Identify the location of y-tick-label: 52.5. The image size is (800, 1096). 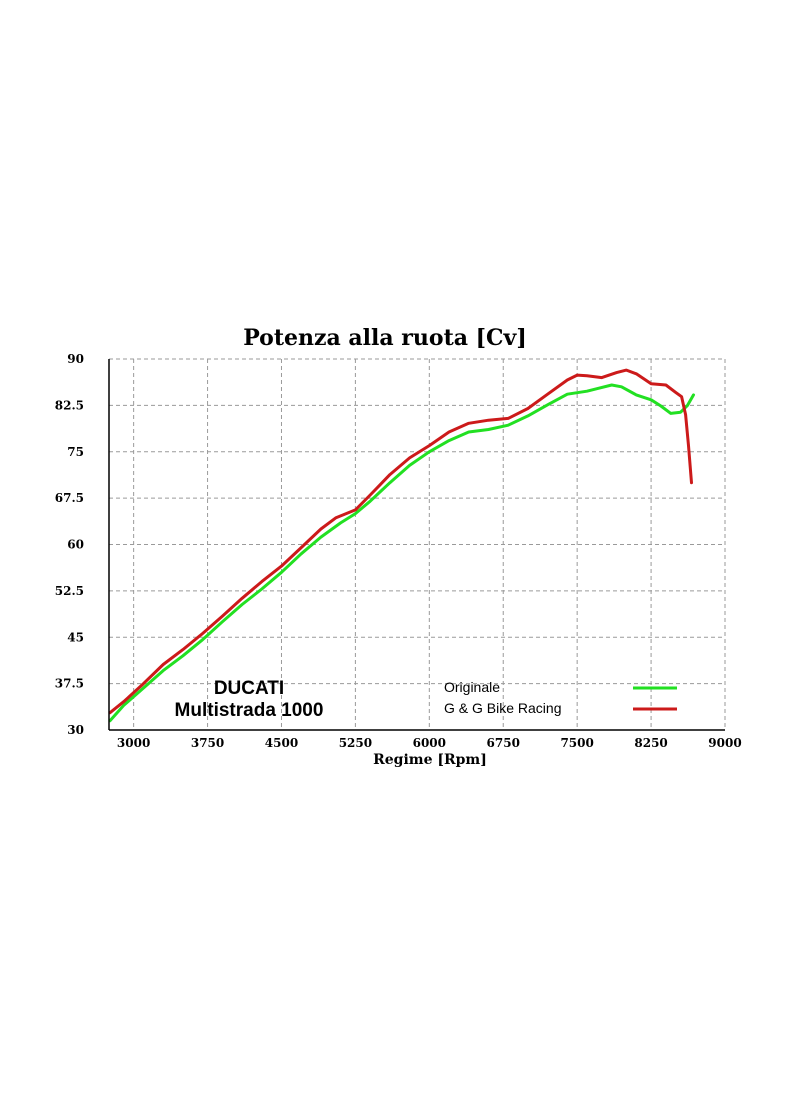
(69, 591).